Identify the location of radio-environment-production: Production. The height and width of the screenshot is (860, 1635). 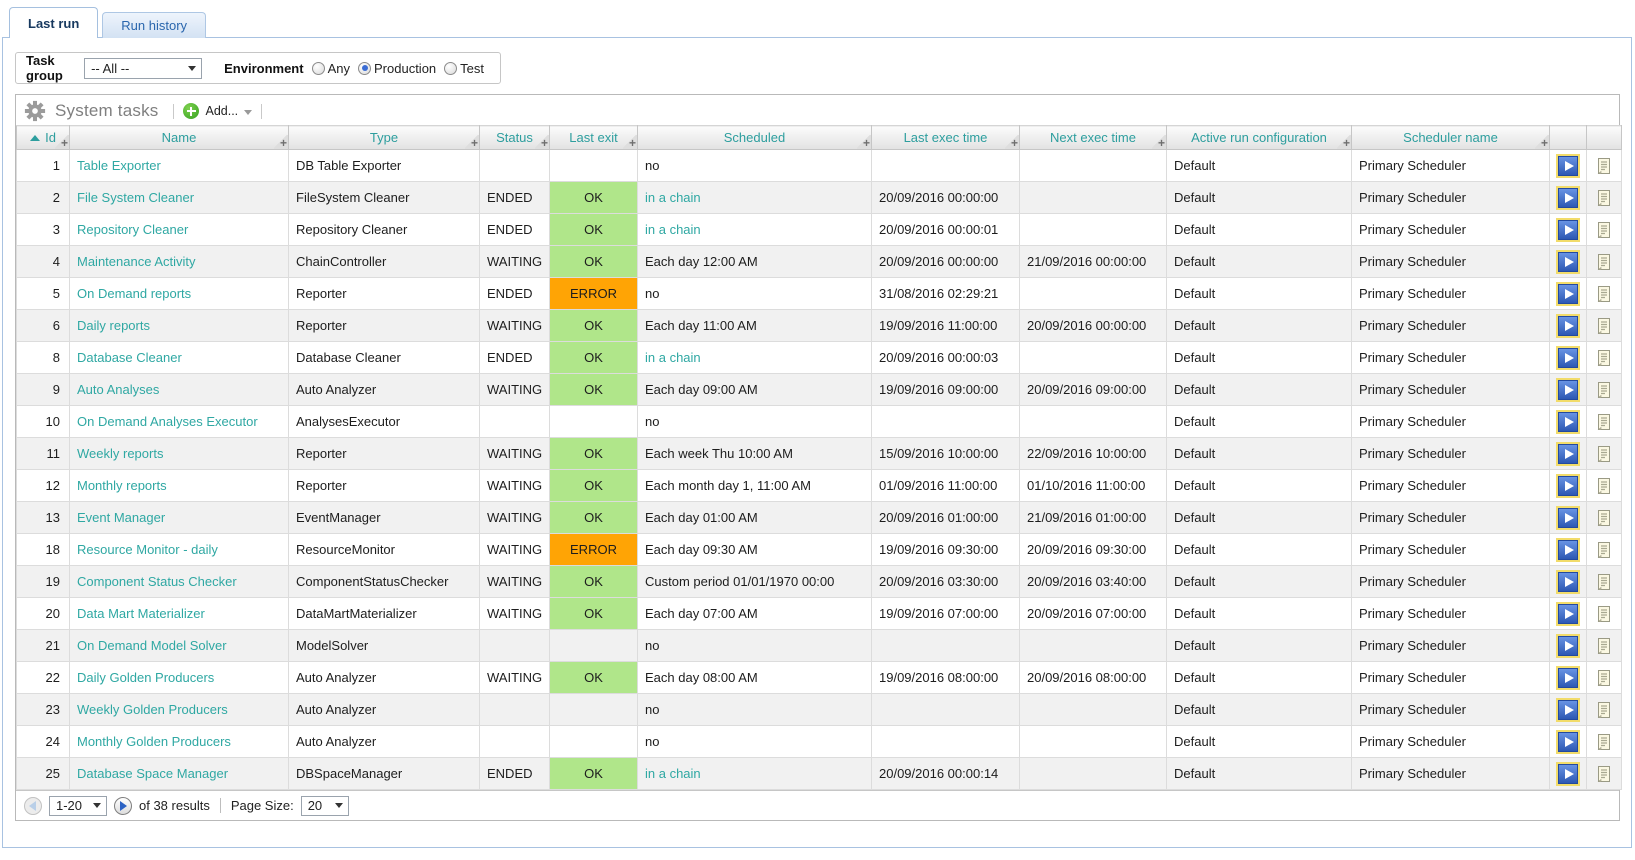
(397, 68).